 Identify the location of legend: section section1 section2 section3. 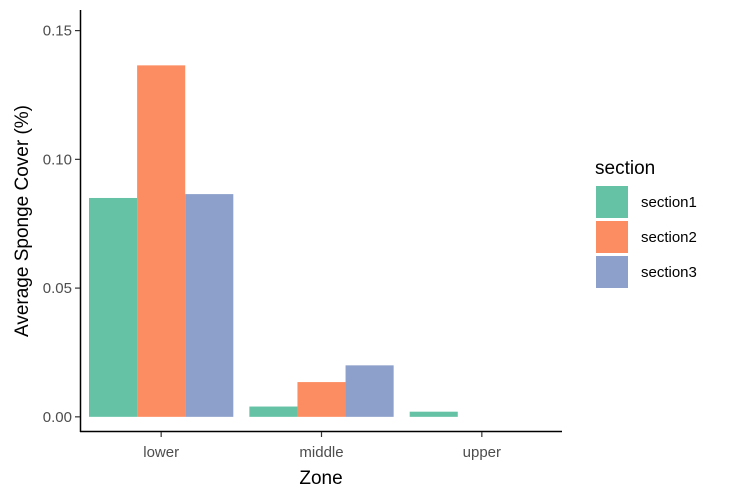
(646, 223).